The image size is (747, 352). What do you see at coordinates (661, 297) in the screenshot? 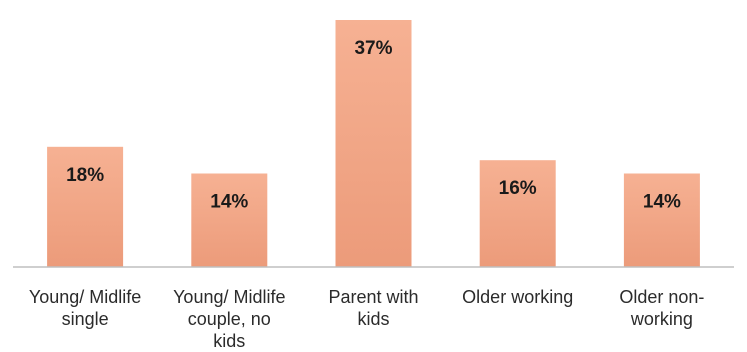
I see `category-label-line: Older non-` at bounding box center [661, 297].